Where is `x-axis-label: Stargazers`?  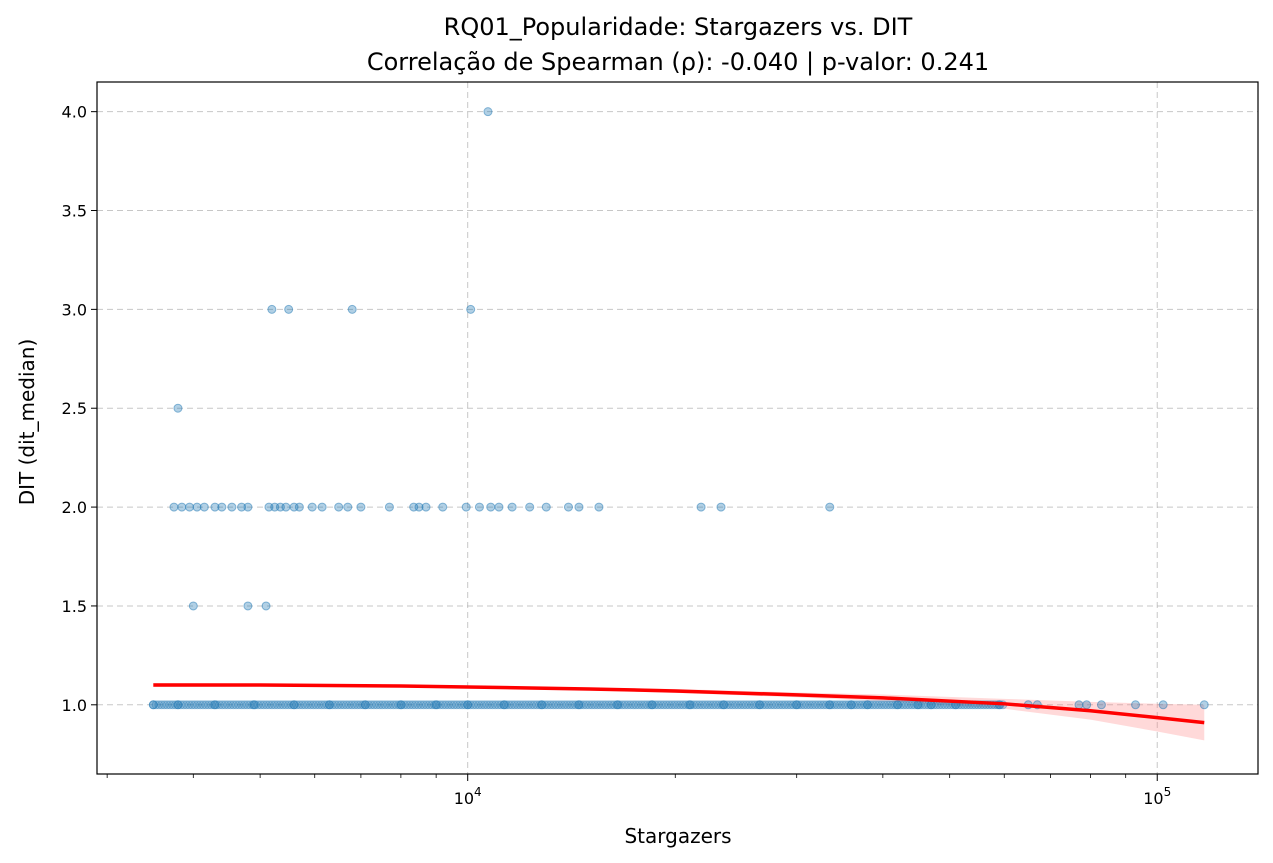 x-axis-label: Stargazers is located at coordinates (677, 836).